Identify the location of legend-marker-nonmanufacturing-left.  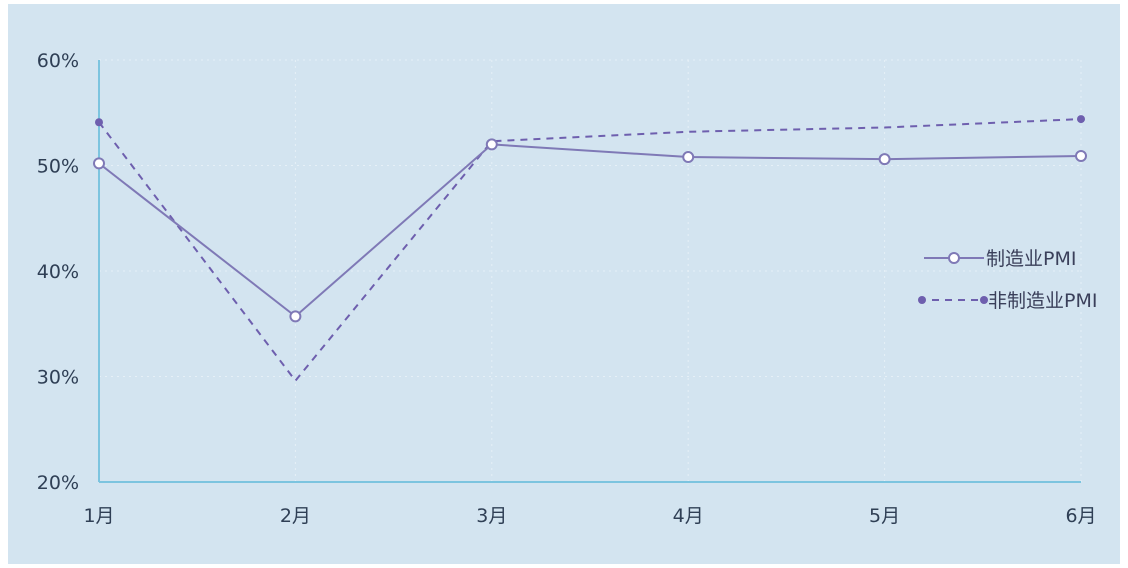
(922, 300).